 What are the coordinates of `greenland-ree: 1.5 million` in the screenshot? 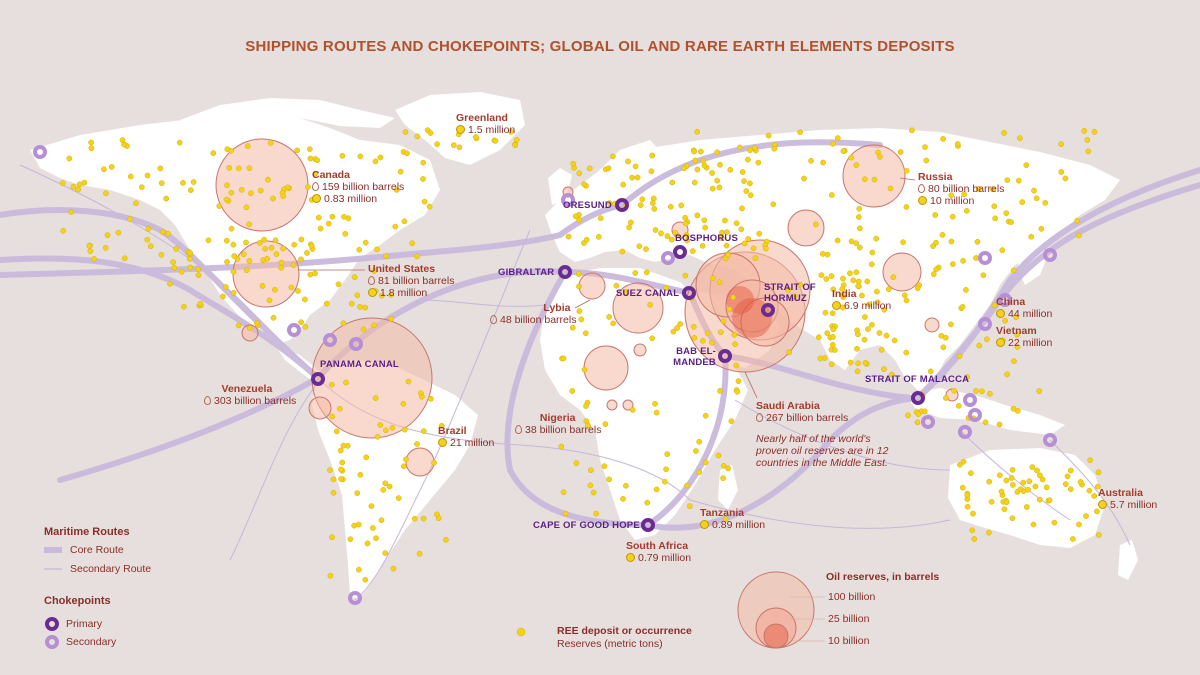 It's located at (485, 130).